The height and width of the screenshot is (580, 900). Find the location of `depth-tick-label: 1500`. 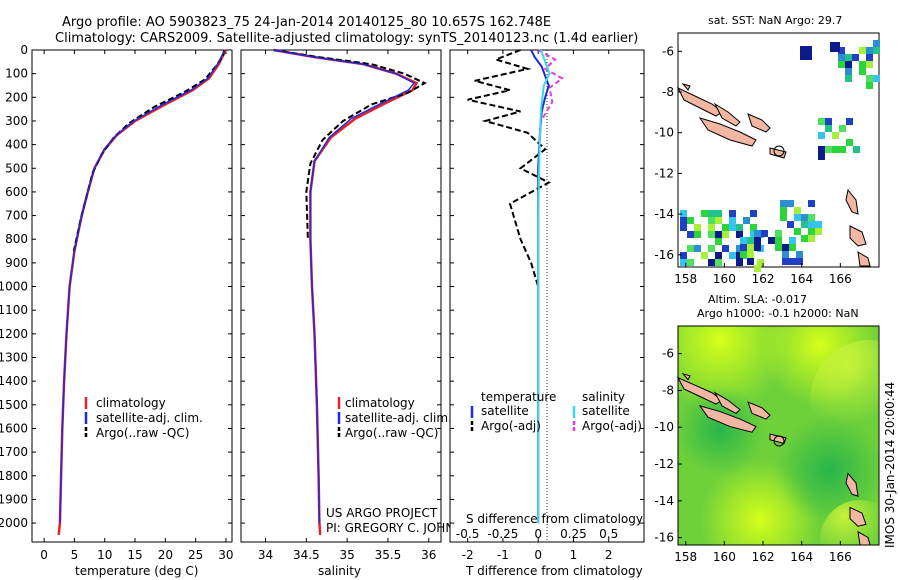

depth-tick-label: 1500 is located at coordinates (14, 405).